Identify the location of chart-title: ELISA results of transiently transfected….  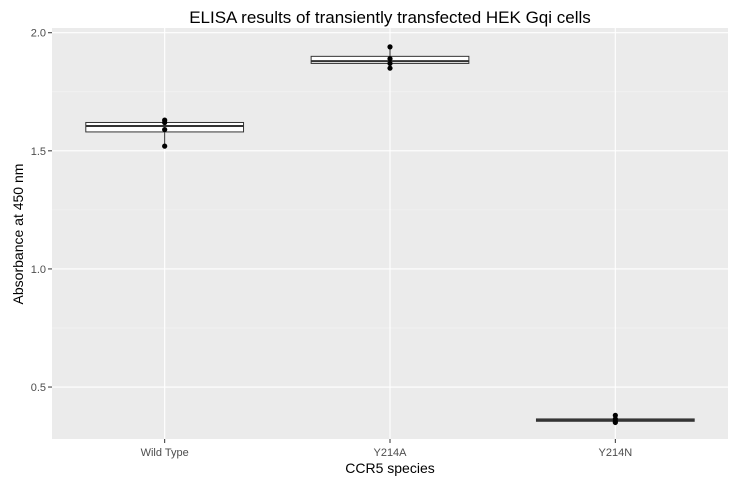
(390, 17).